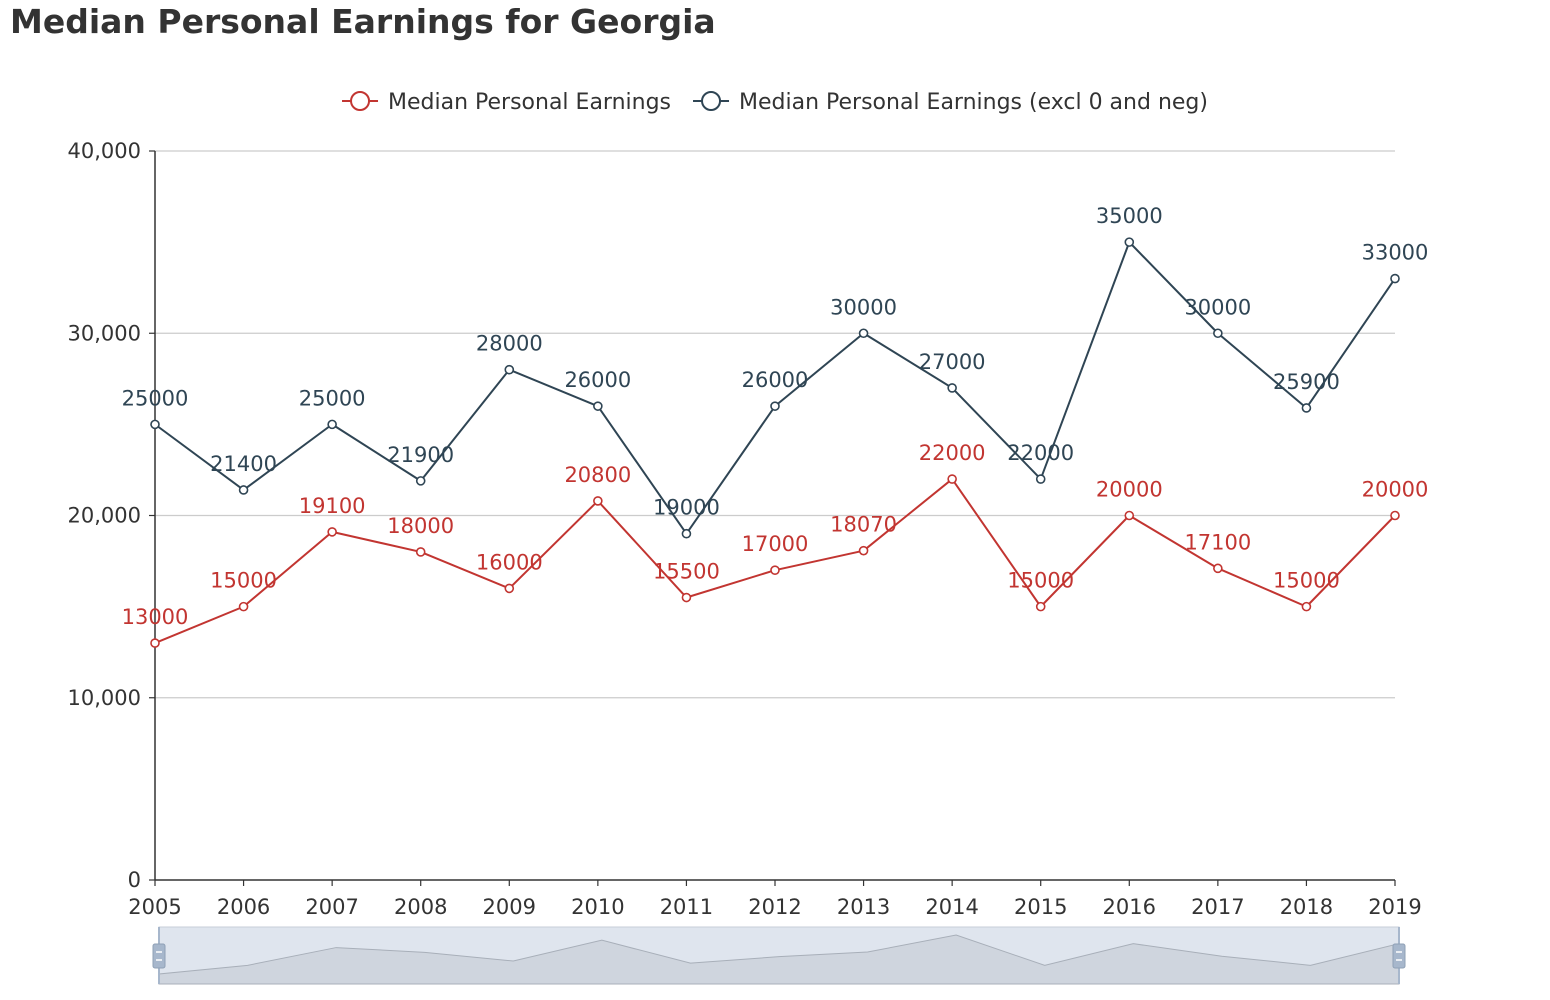 The height and width of the screenshot is (1000, 1550). I want to click on data-label: 19000, so click(686, 508).